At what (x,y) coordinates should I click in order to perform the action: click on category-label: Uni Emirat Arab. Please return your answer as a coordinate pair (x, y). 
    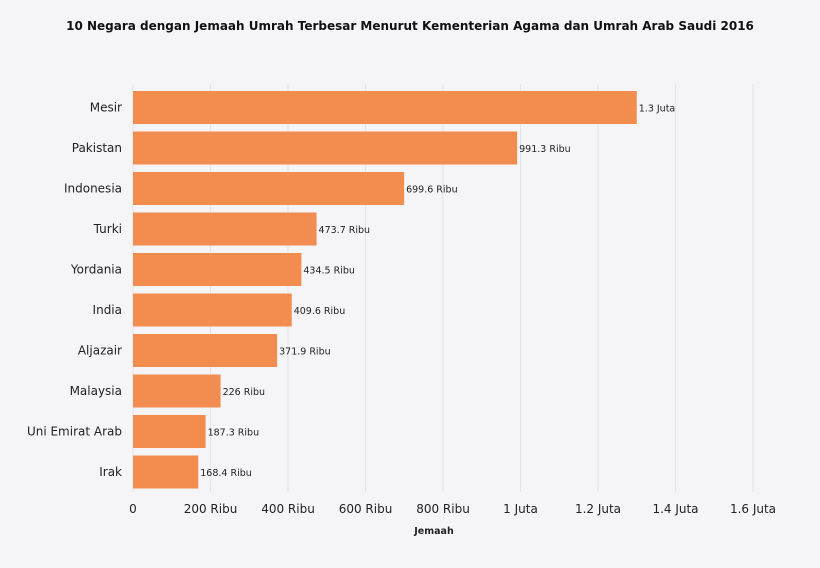
    Looking at the image, I should click on (74, 432).